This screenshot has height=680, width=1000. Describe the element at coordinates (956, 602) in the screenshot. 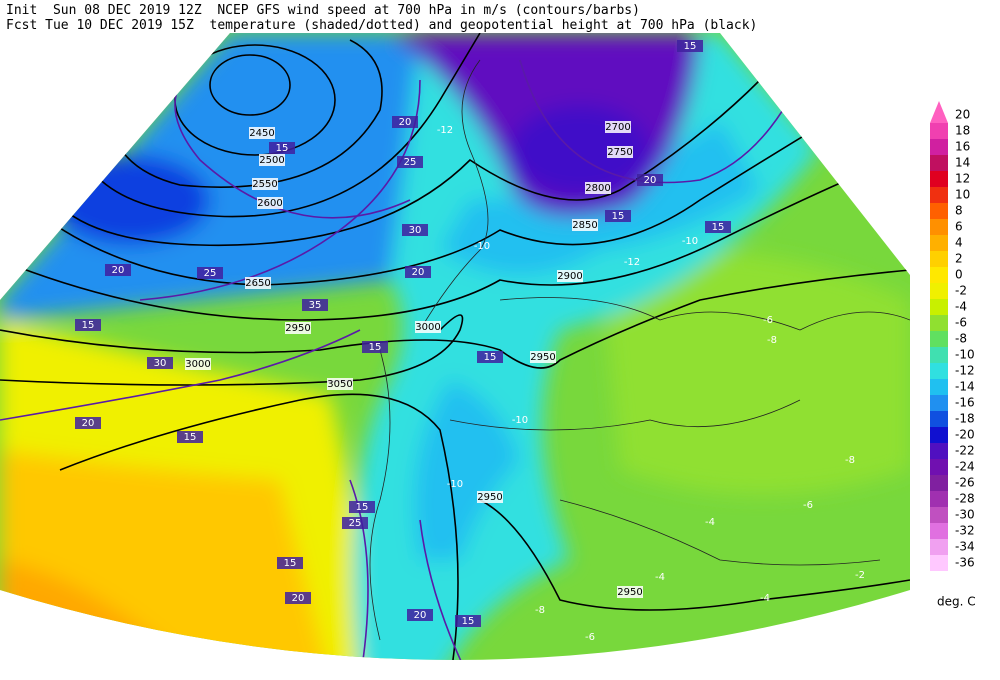

I see `colorbar-unit: deg. C` at that location.